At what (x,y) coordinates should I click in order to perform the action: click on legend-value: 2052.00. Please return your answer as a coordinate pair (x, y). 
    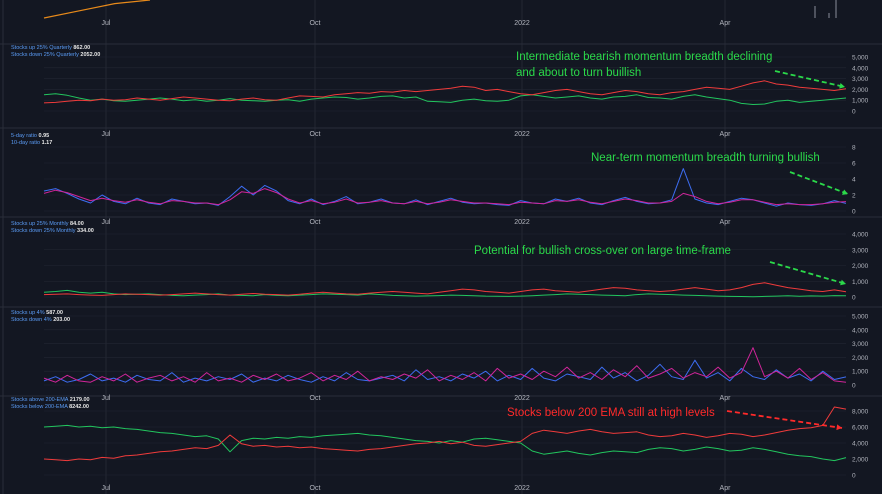
    Looking at the image, I should click on (90, 55).